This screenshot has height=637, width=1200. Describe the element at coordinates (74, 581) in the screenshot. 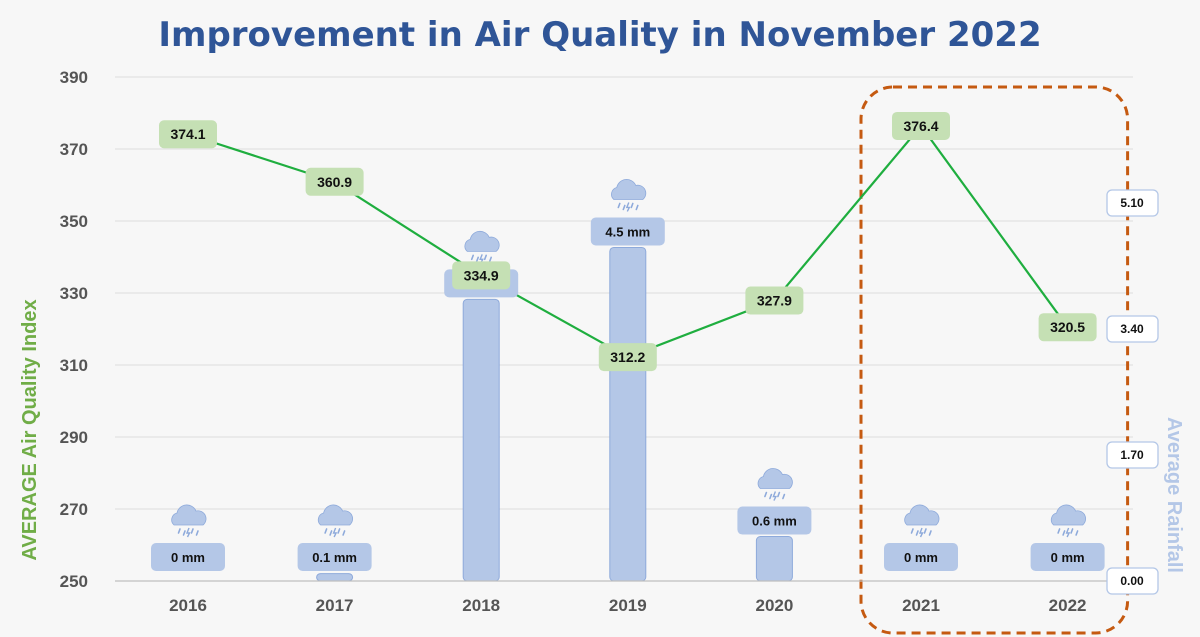

I see `y-tick-label: 250` at that location.